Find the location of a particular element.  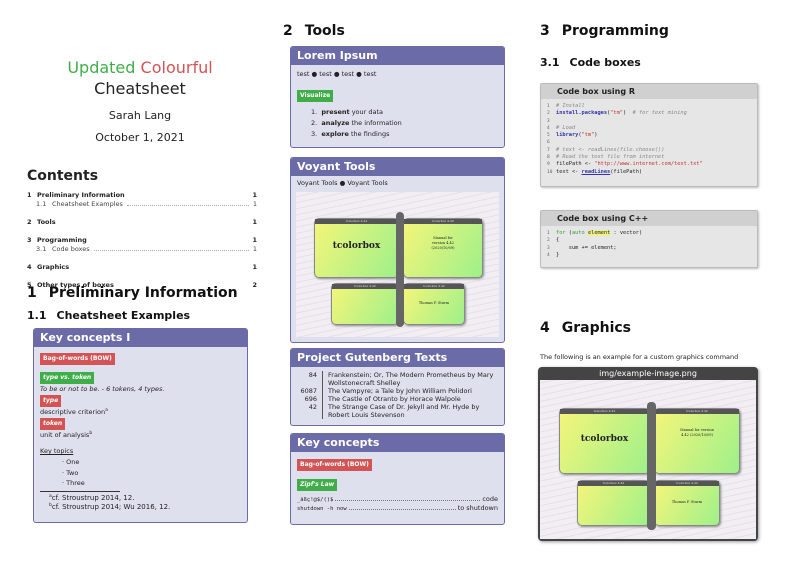

list-text: the information is located at coordinates (375, 123).